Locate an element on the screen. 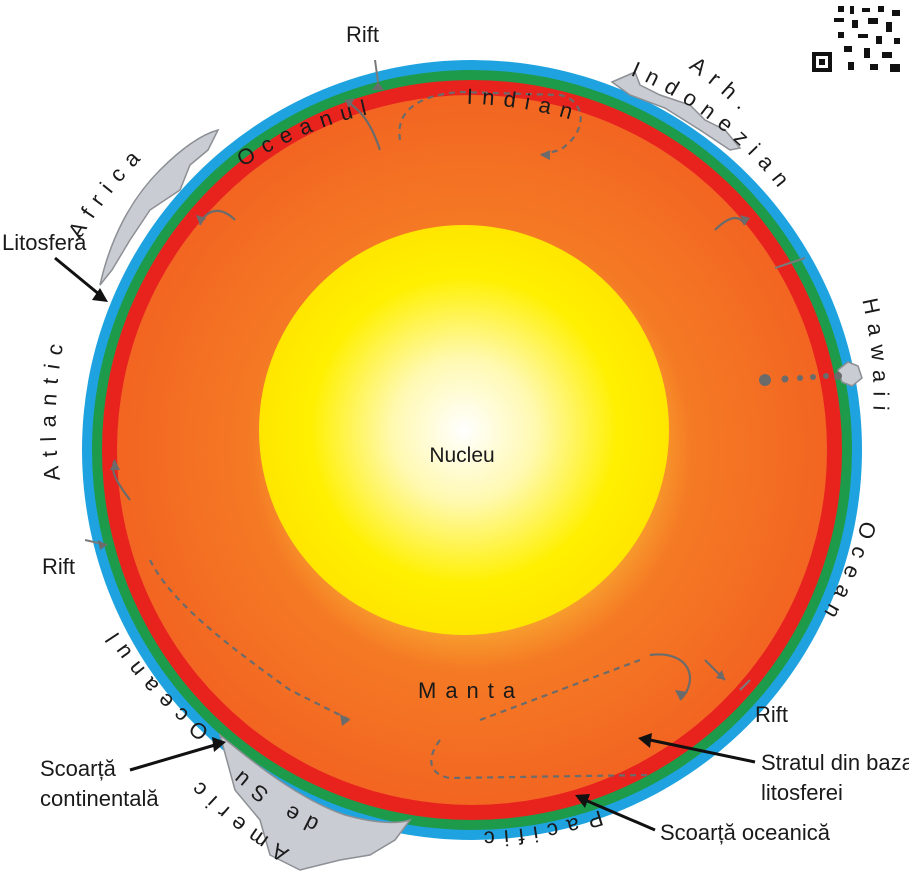 The width and height of the screenshot is (909, 880). hawaii-label: Hawaii is located at coordinates (875, 358).